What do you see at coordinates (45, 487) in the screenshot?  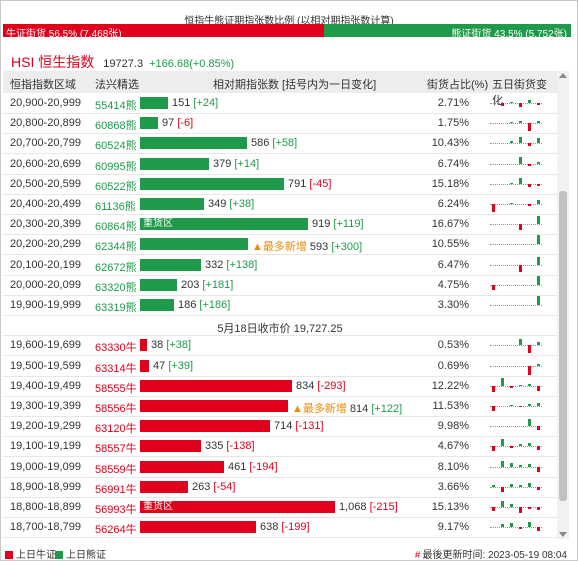 I see `range-cell: 18,900-18,999` at bounding box center [45, 487].